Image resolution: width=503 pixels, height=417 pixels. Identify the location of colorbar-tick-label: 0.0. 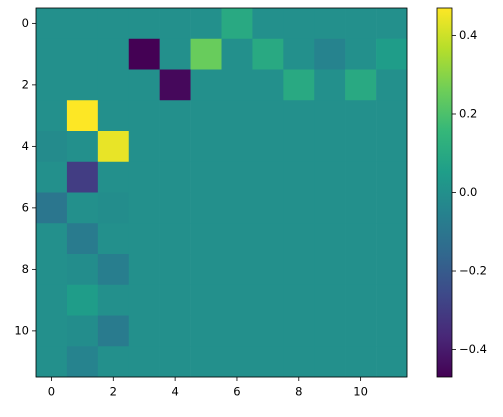
(468, 192).